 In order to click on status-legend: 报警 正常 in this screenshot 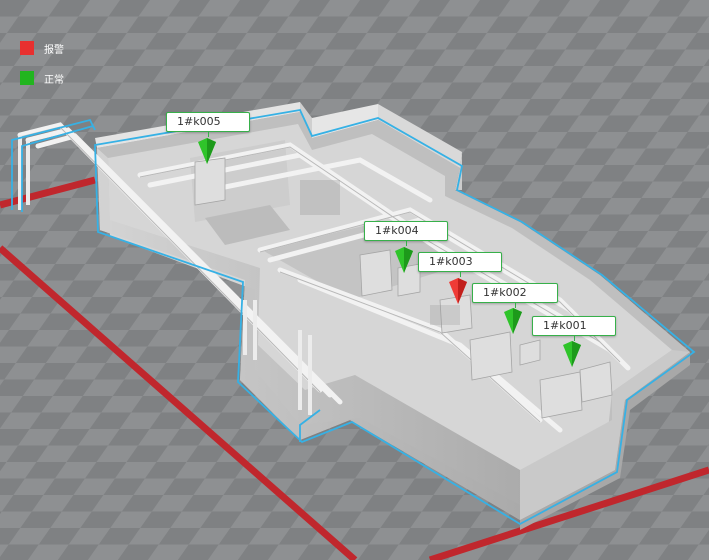, I will do `click(42, 70)`.